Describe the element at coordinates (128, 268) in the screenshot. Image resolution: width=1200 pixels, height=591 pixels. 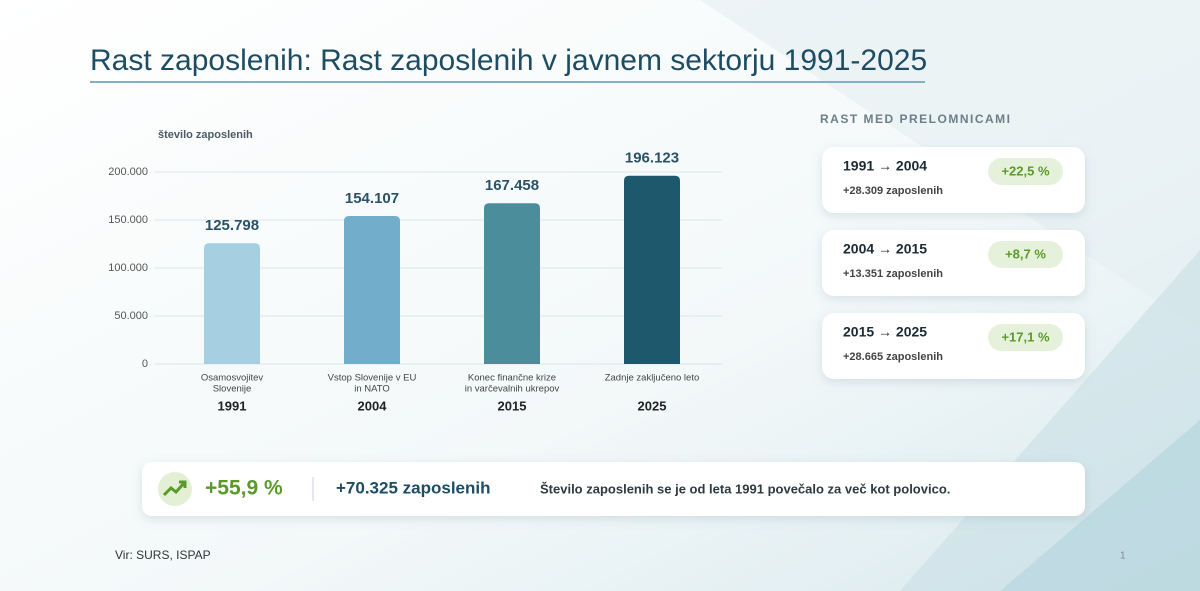
I see `y-tick-label: 100.000` at that location.